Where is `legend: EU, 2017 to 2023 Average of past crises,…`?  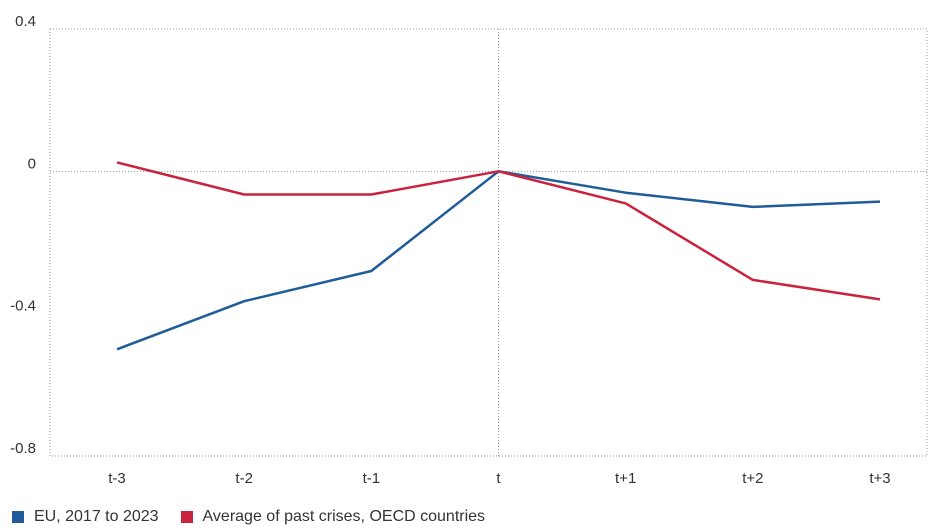
legend: EU, 2017 to 2023 Average of past crises,… is located at coordinates (259, 517).